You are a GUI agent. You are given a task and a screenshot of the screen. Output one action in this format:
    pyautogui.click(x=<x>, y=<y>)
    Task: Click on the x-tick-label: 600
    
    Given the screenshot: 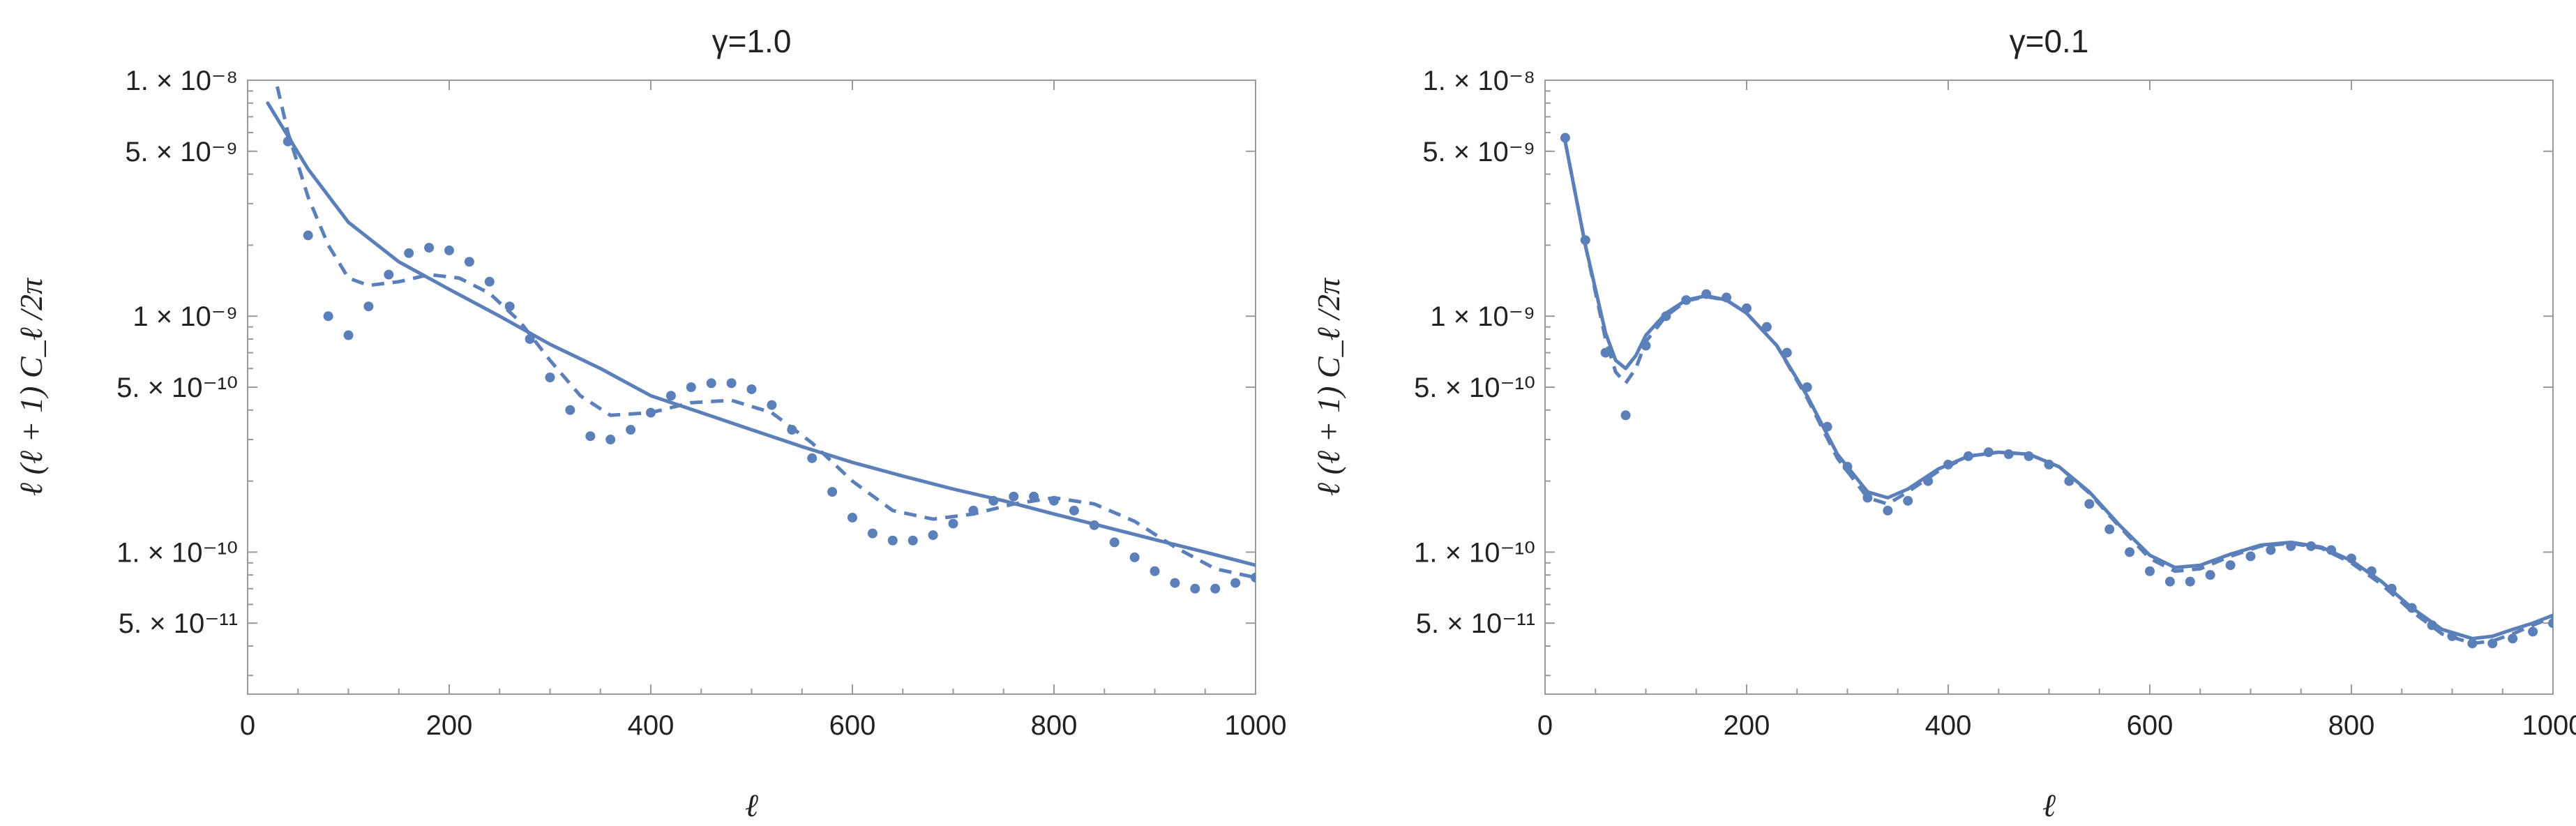 What is the action you would take?
    pyautogui.click(x=852, y=725)
    